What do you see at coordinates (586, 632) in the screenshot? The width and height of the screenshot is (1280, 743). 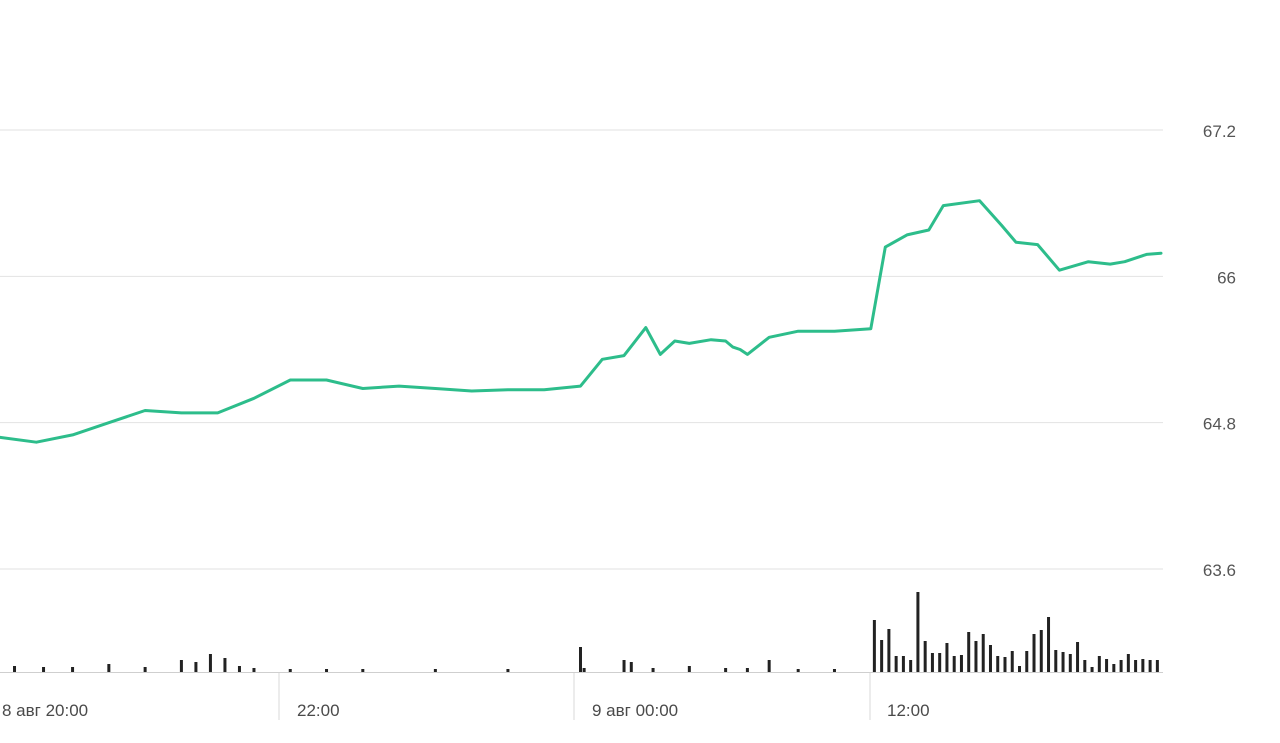 I see `volume-bars` at bounding box center [586, 632].